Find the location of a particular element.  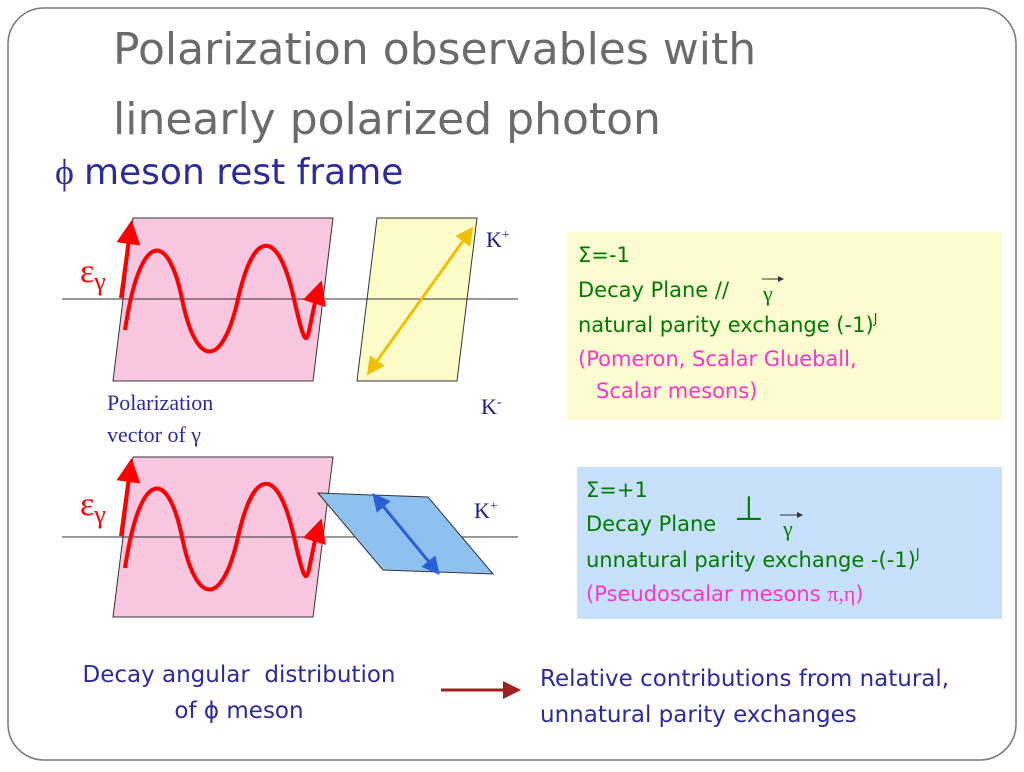

box-text: natural parity exchange (-1) is located at coordinates (726, 325).